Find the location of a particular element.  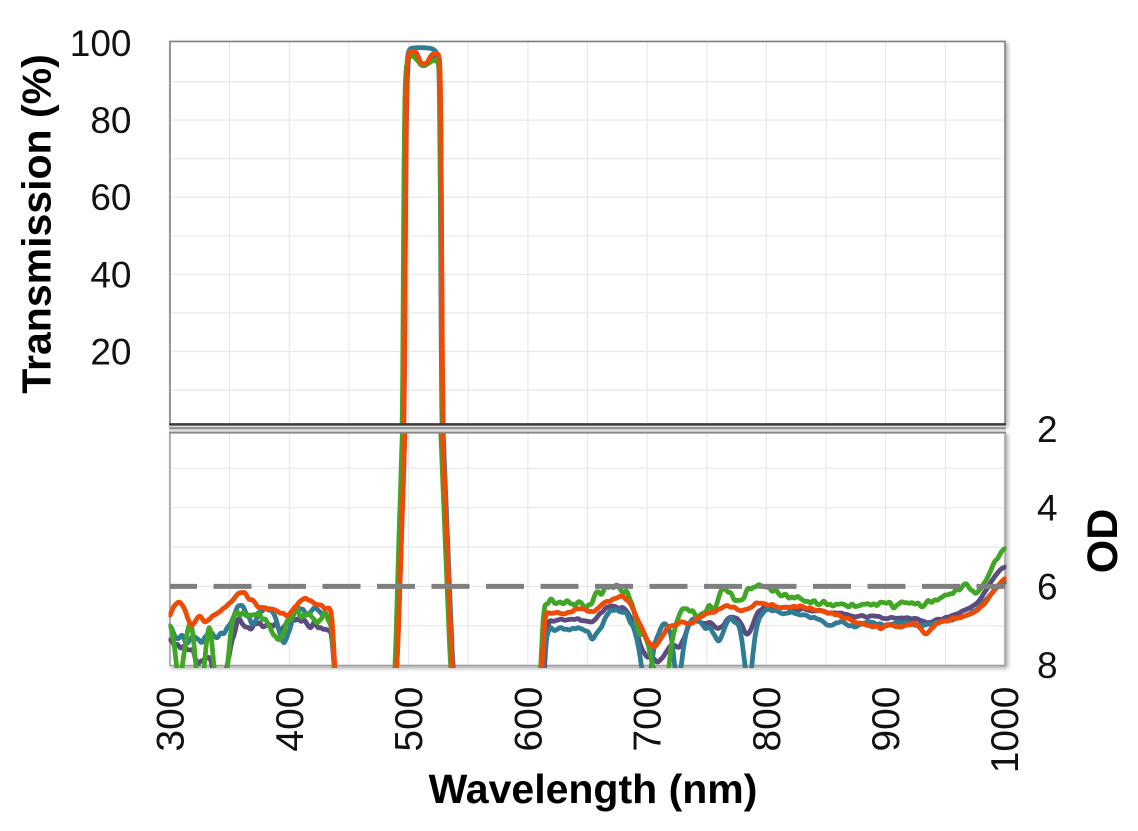

svg-text: 800 is located at coordinates (767, 719).